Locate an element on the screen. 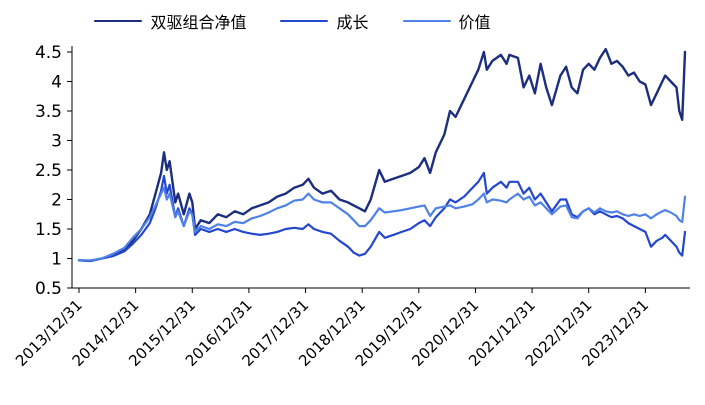 The image size is (705, 405). chart-legend: 双驱组合净值 成长 价值 is located at coordinates (352, 18).